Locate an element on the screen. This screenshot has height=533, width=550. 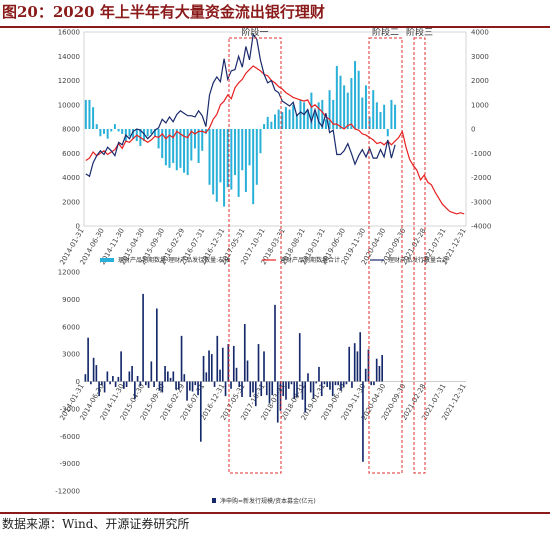
top-y-left-tick: 14000 is located at coordinates (69, 57).